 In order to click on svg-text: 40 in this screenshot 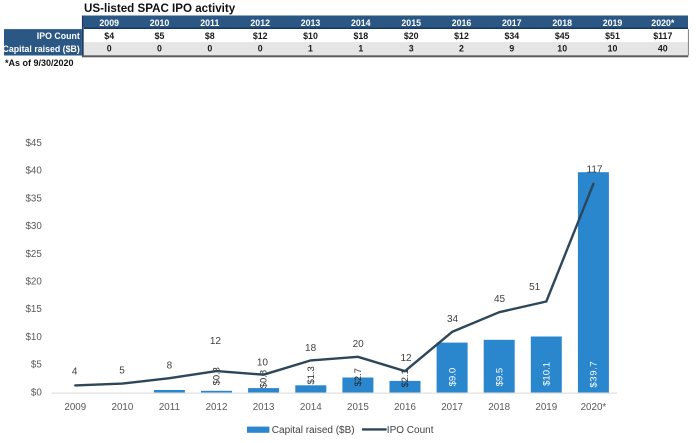, I will do `click(663, 49)`.